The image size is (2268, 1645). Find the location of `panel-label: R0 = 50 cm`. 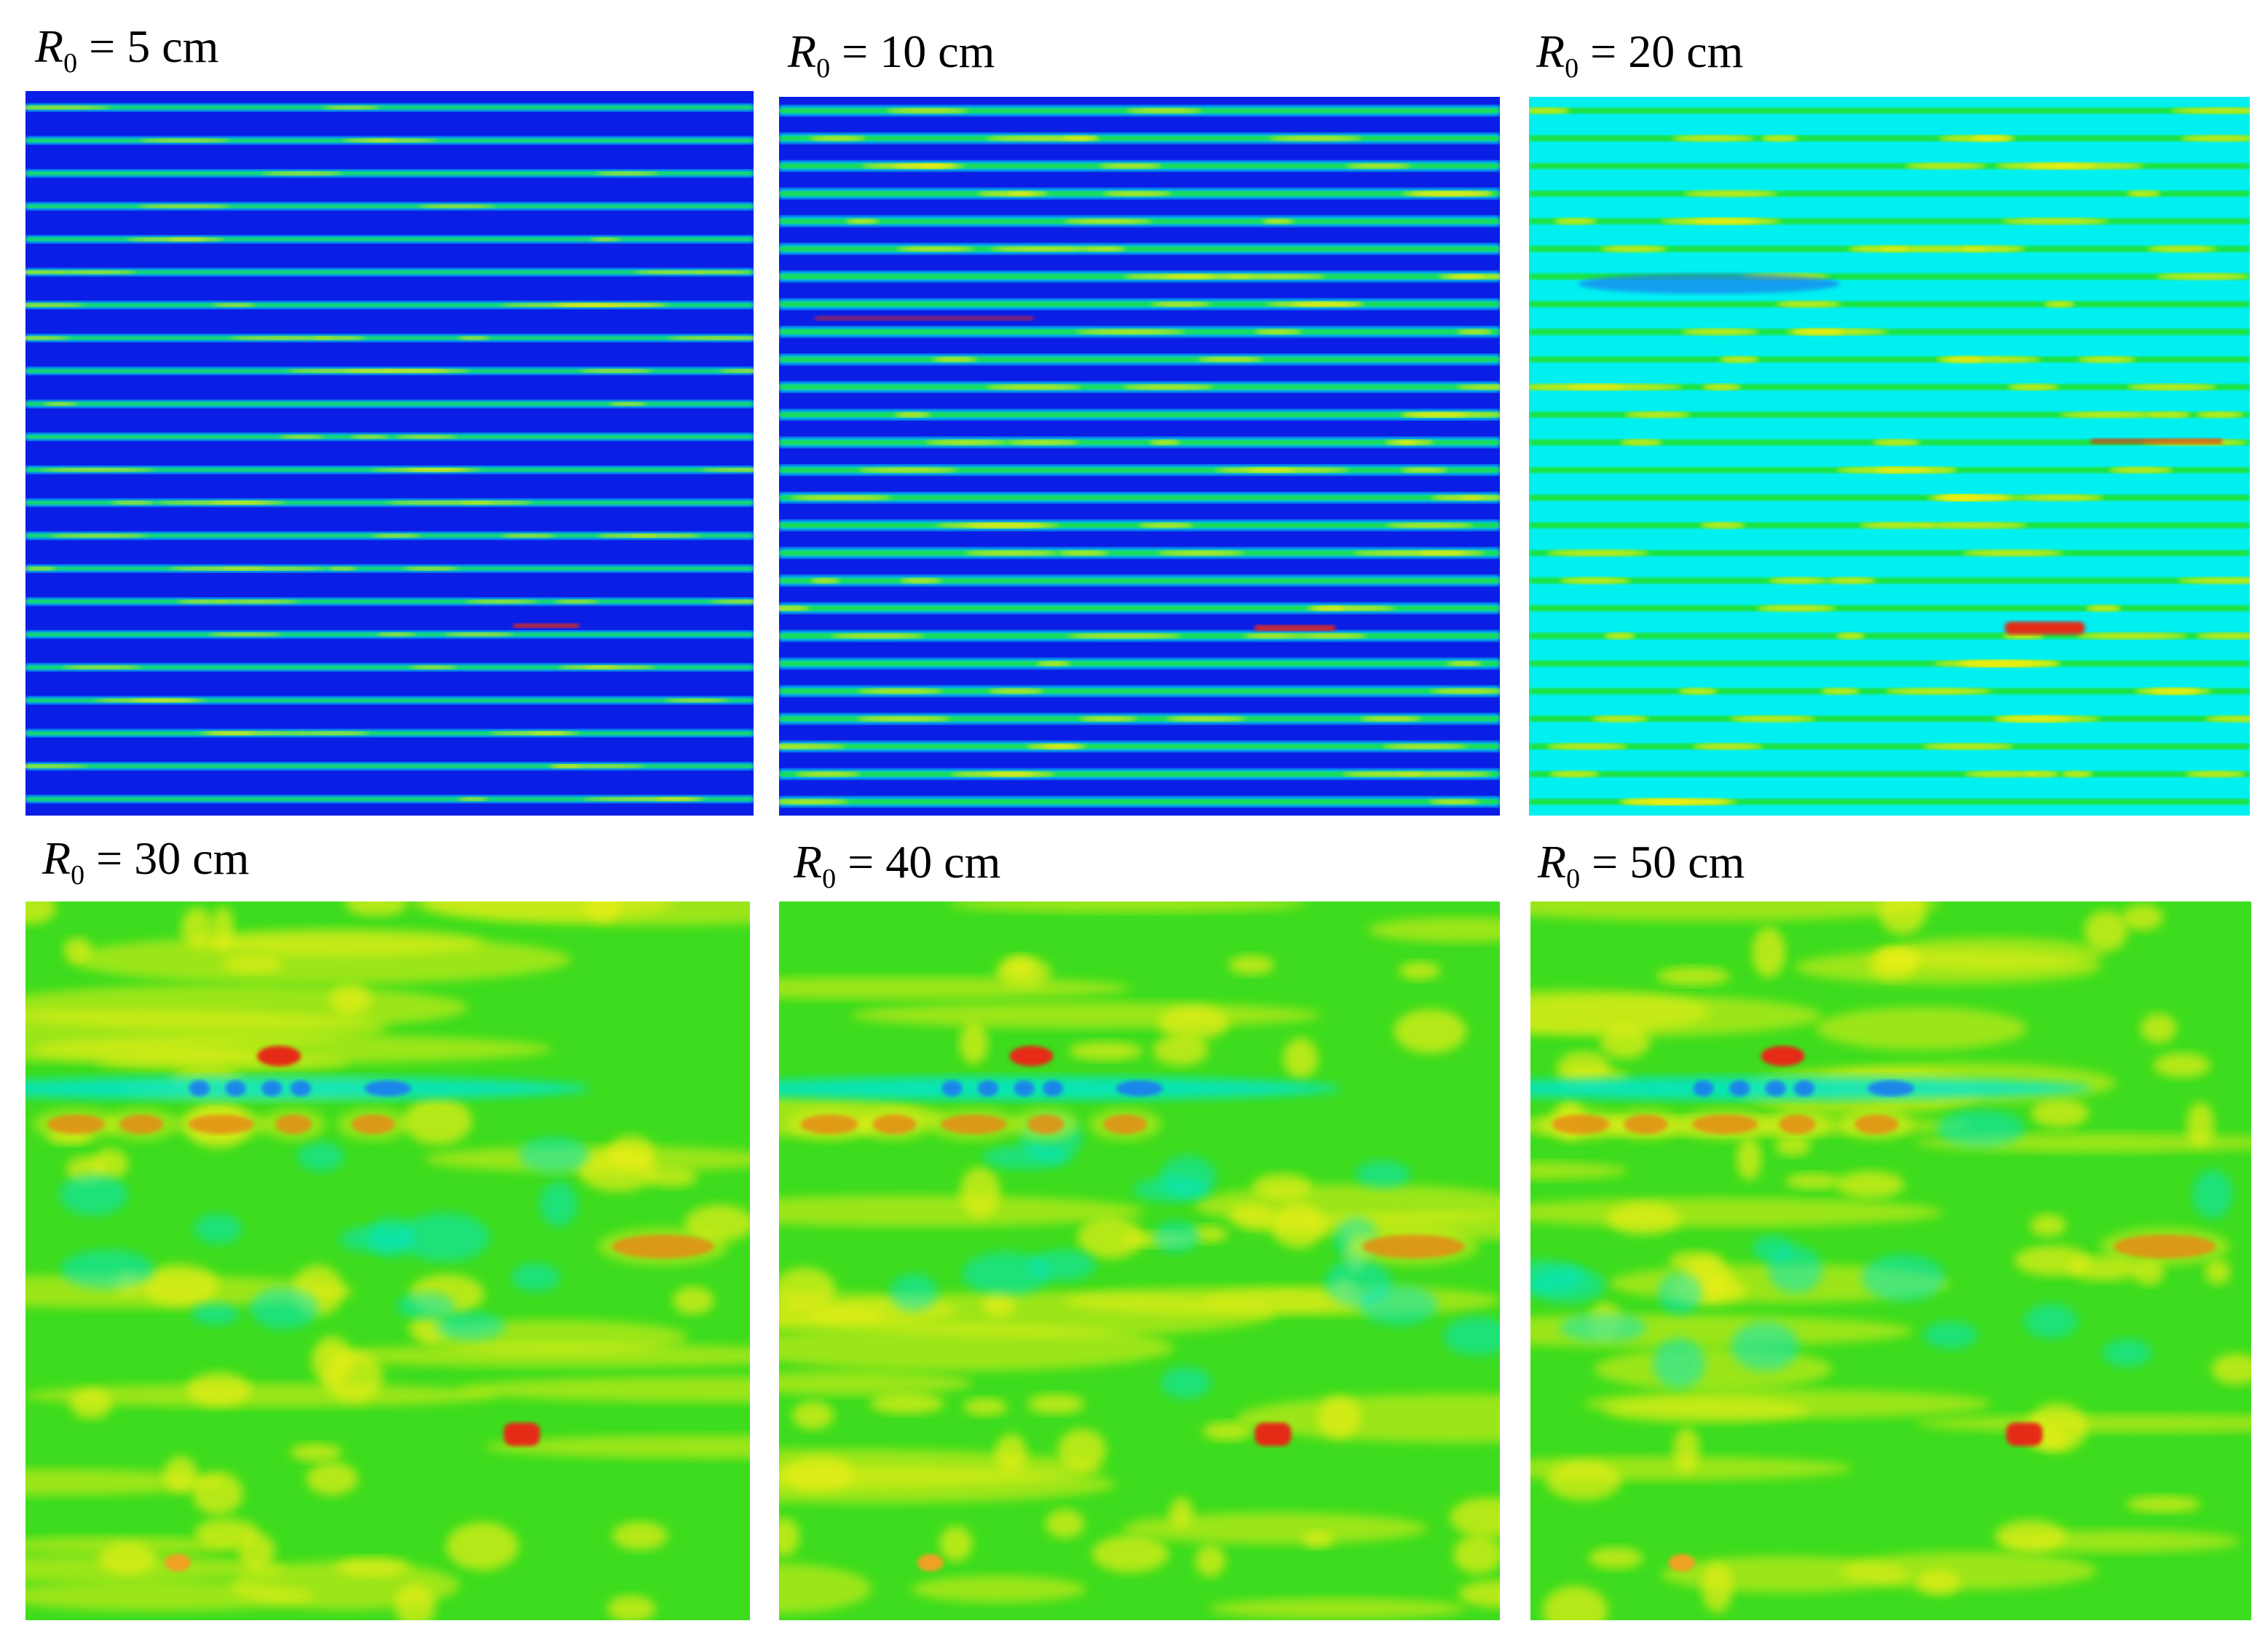

panel-label: R0 = 50 cm is located at coordinates (1641, 865).